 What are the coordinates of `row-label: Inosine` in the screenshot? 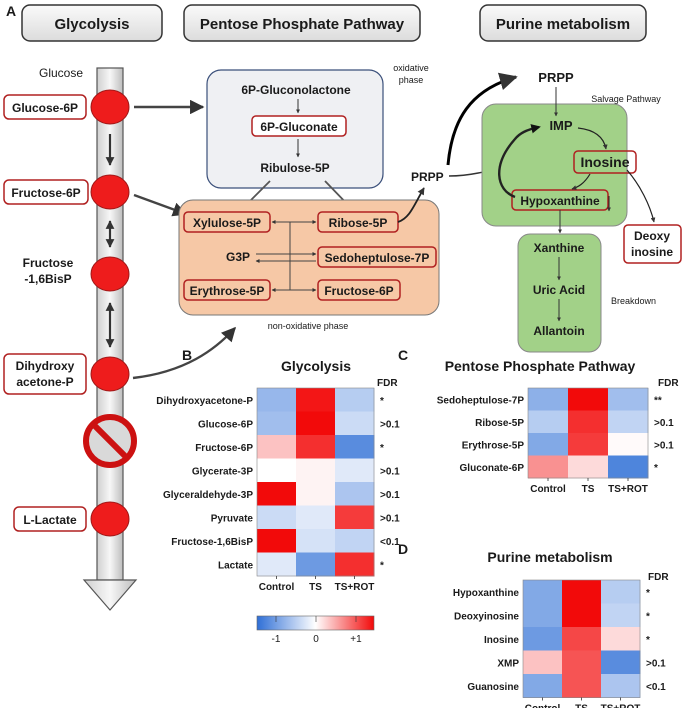 It's located at (501, 640).